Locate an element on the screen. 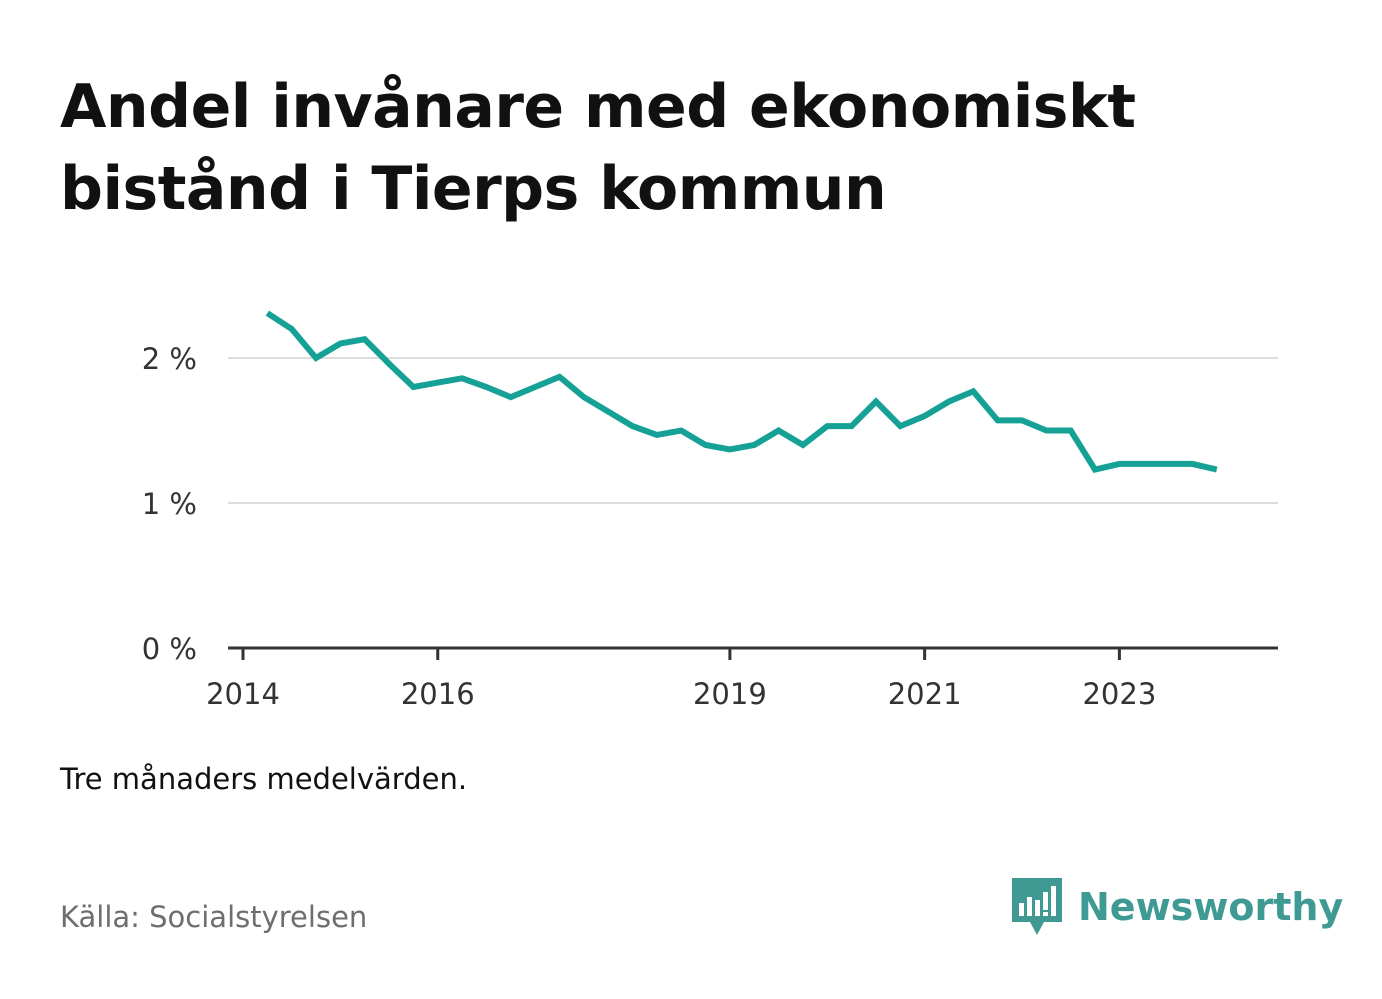 The image size is (1382, 999). series-layer is located at coordinates (741, 392).